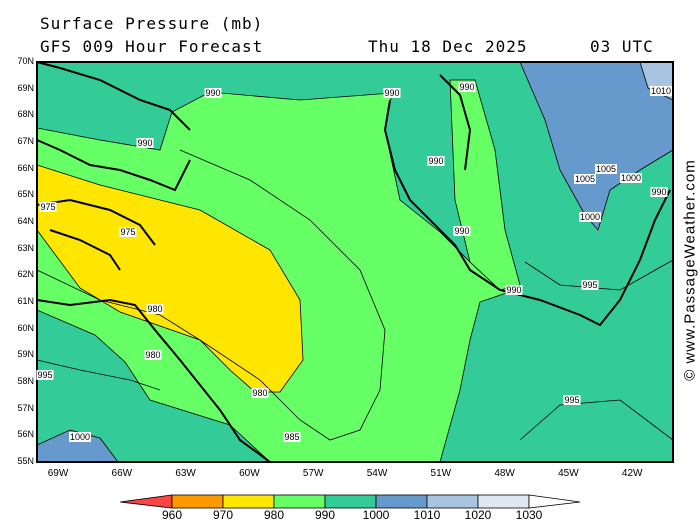 The image size is (700, 525). I want to click on legend-label: 1020, so click(478, 515).